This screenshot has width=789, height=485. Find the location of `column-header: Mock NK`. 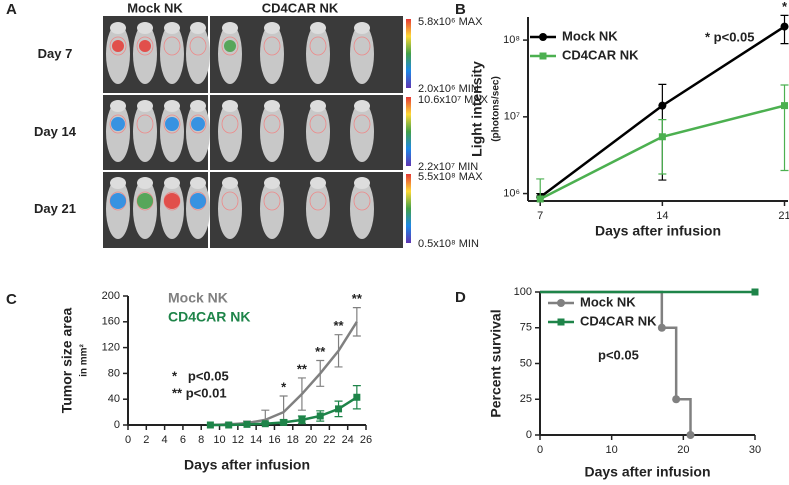

column-header: Mock NK is located at coordinates (155, 7).